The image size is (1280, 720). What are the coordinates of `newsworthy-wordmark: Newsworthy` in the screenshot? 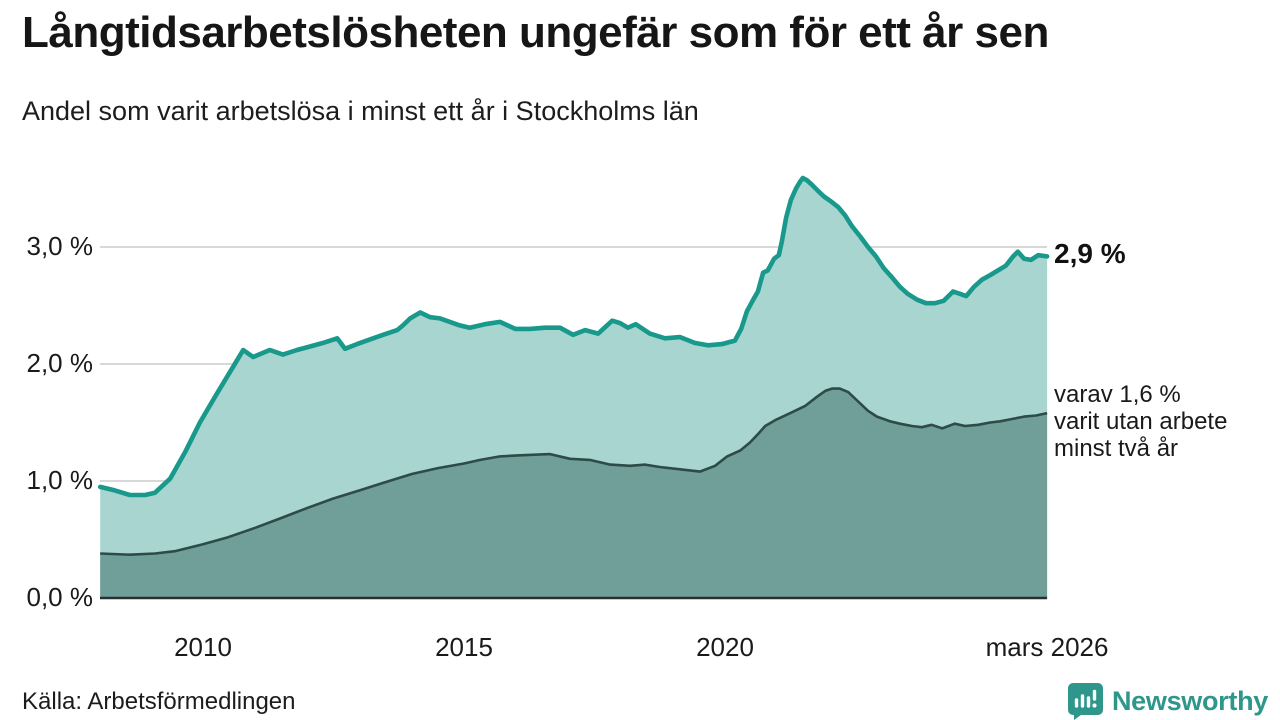 It's located at (1189, 700).